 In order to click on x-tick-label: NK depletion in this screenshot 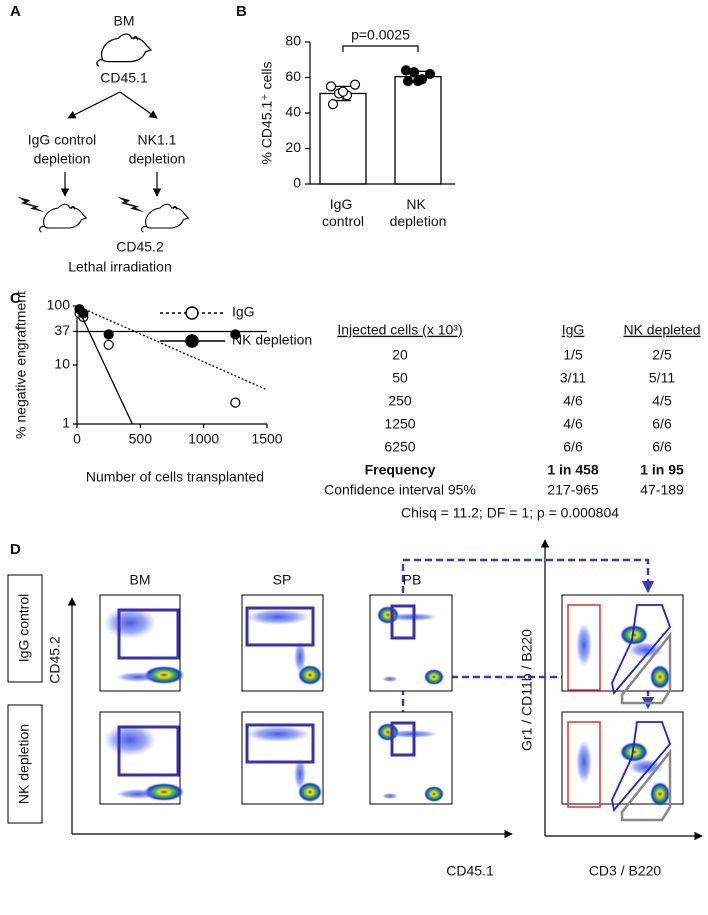, I will do `click(418, 212)`.